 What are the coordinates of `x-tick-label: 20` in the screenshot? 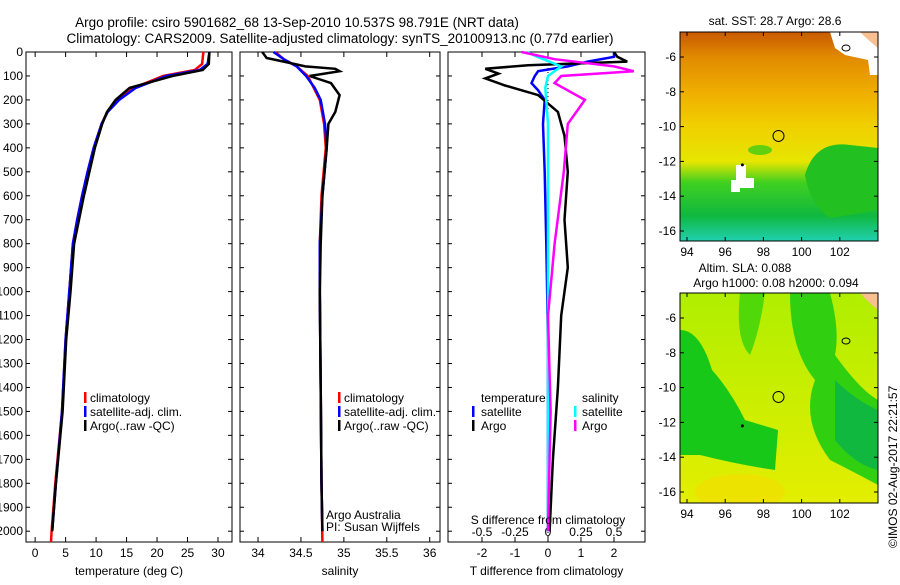 It's located at (157, 553).